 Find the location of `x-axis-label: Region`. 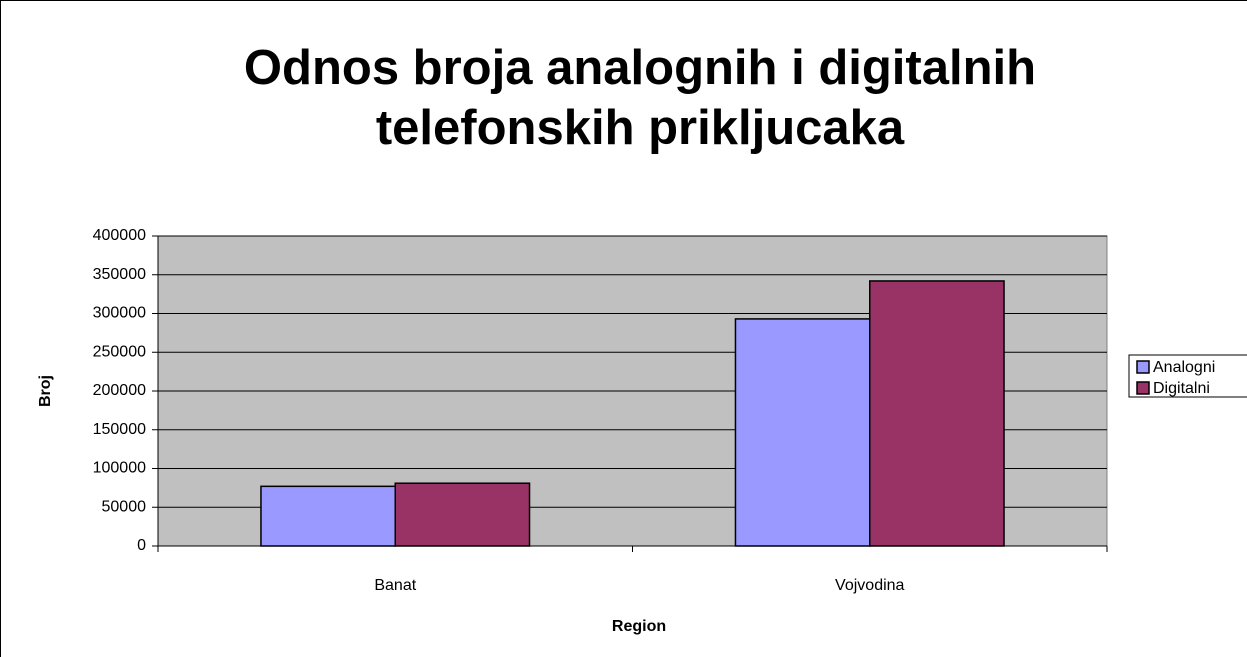

x-axis-label: Region is located at coordinates (639, 626).